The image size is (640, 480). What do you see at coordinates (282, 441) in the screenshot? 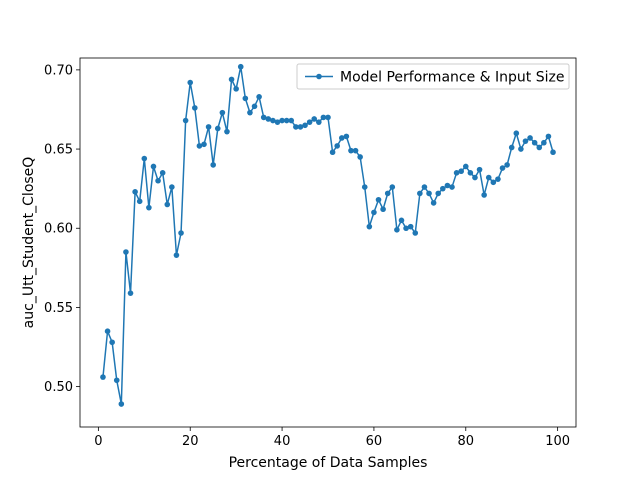
I see `x-tick-label: 40` at bounding box center [282, 441].